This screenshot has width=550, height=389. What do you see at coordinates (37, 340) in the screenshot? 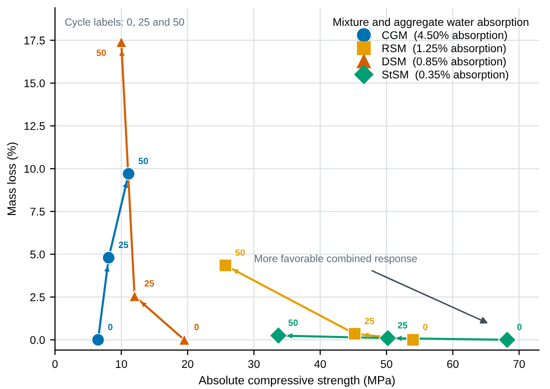
I see `y-tick-label: 0.0` at bounding box center [37, 340].